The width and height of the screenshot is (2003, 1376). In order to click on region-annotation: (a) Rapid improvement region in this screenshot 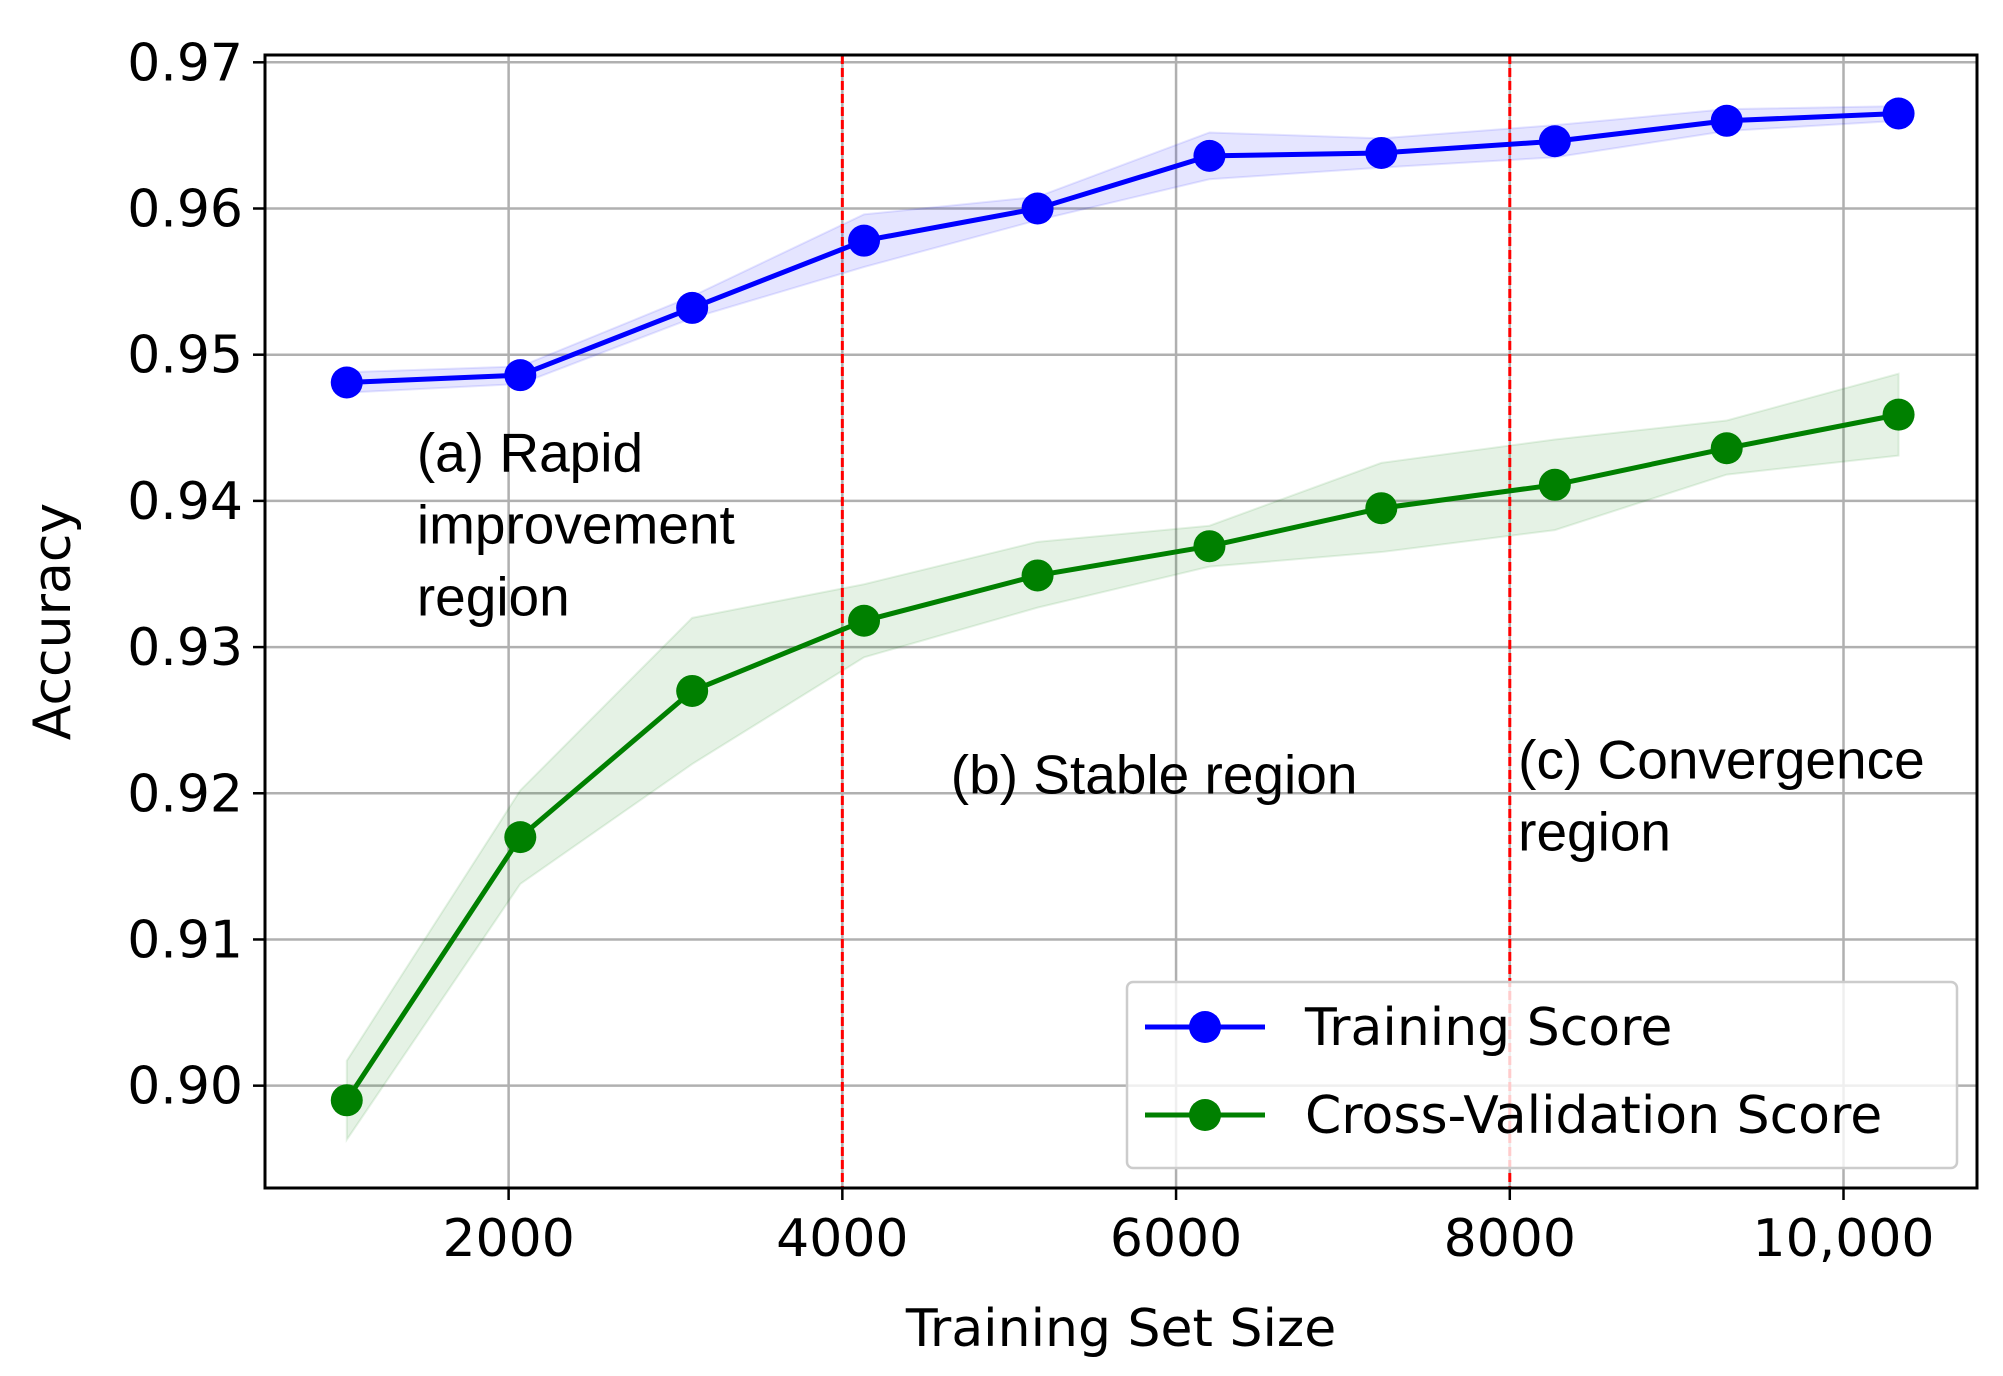, I will do `click(576, 525)`.